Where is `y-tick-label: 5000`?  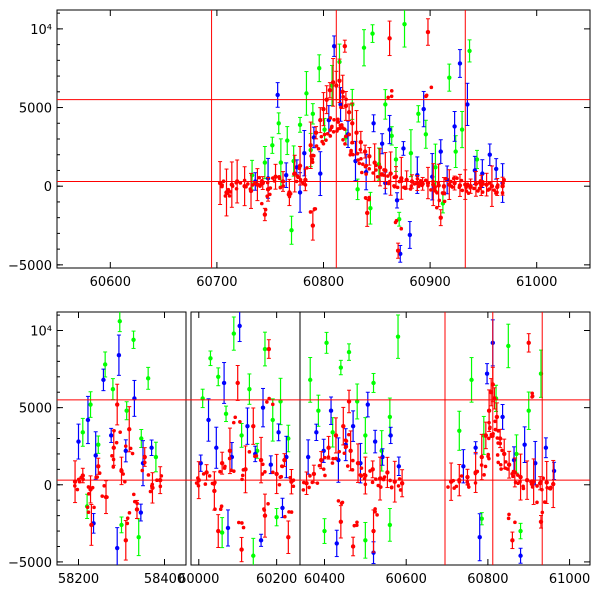
y-tick-label: 5000 is located at coordinates (35, 409).